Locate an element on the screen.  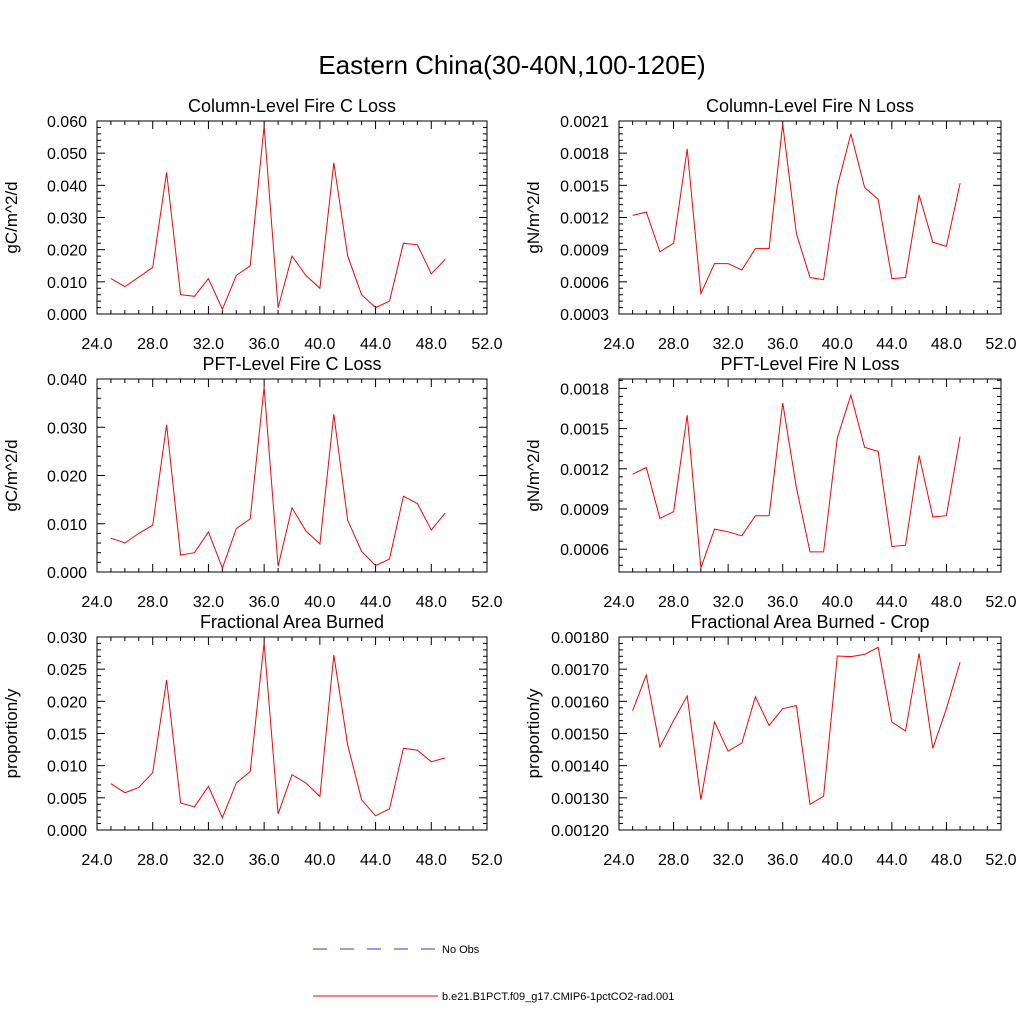
panel-title: Fractional Area Burned - Crop is located at coordinates (809, 622).